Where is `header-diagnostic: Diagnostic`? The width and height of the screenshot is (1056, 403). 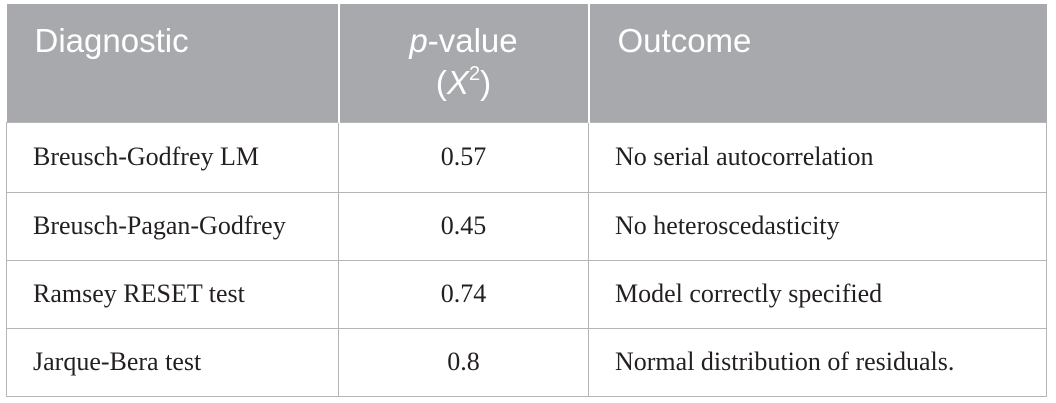
header-diagnostic: Diagnostic is located at coordinates (173, 63).